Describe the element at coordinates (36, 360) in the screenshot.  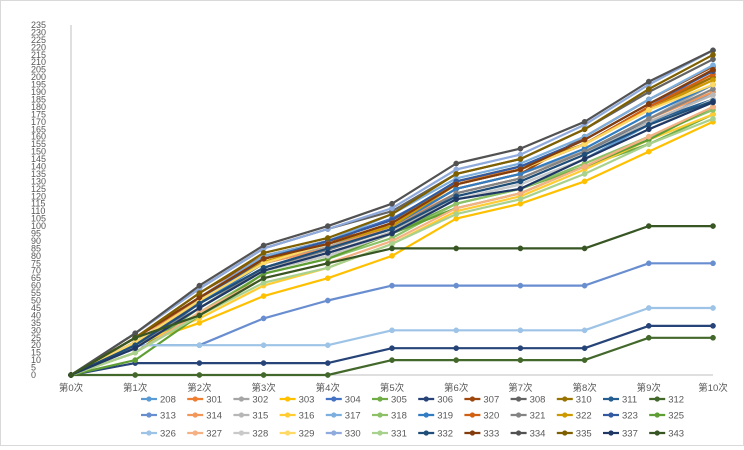
I see `y-tick-label: 10` at that location.